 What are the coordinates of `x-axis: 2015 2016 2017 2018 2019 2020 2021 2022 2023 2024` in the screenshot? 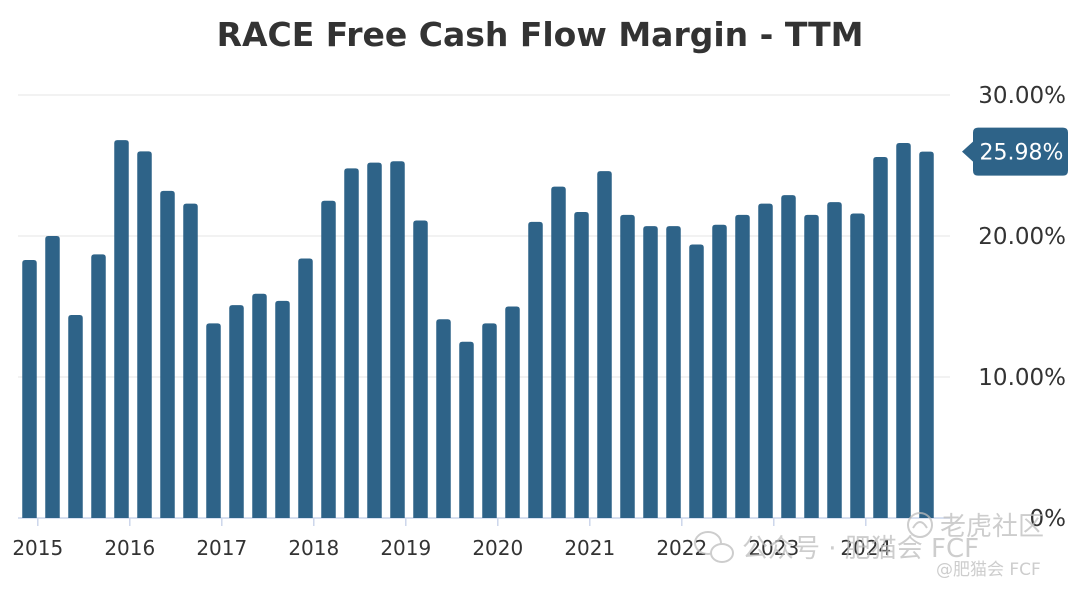 It's located at (451, 539).